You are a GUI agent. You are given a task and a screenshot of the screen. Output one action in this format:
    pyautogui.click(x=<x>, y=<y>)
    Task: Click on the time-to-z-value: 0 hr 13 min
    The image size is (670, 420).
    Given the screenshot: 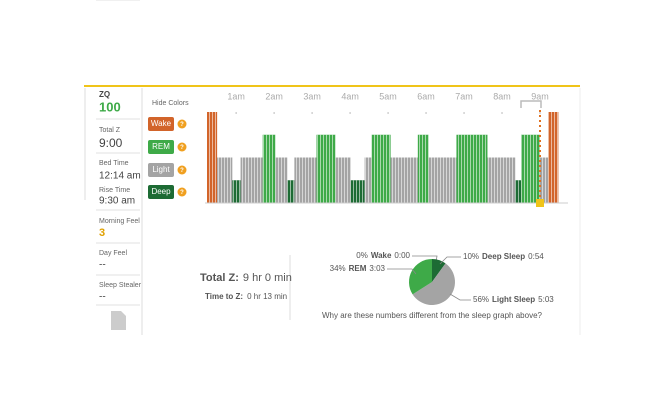 What is the action you would take?
    pyautogui.click(x=267, y=296)
    